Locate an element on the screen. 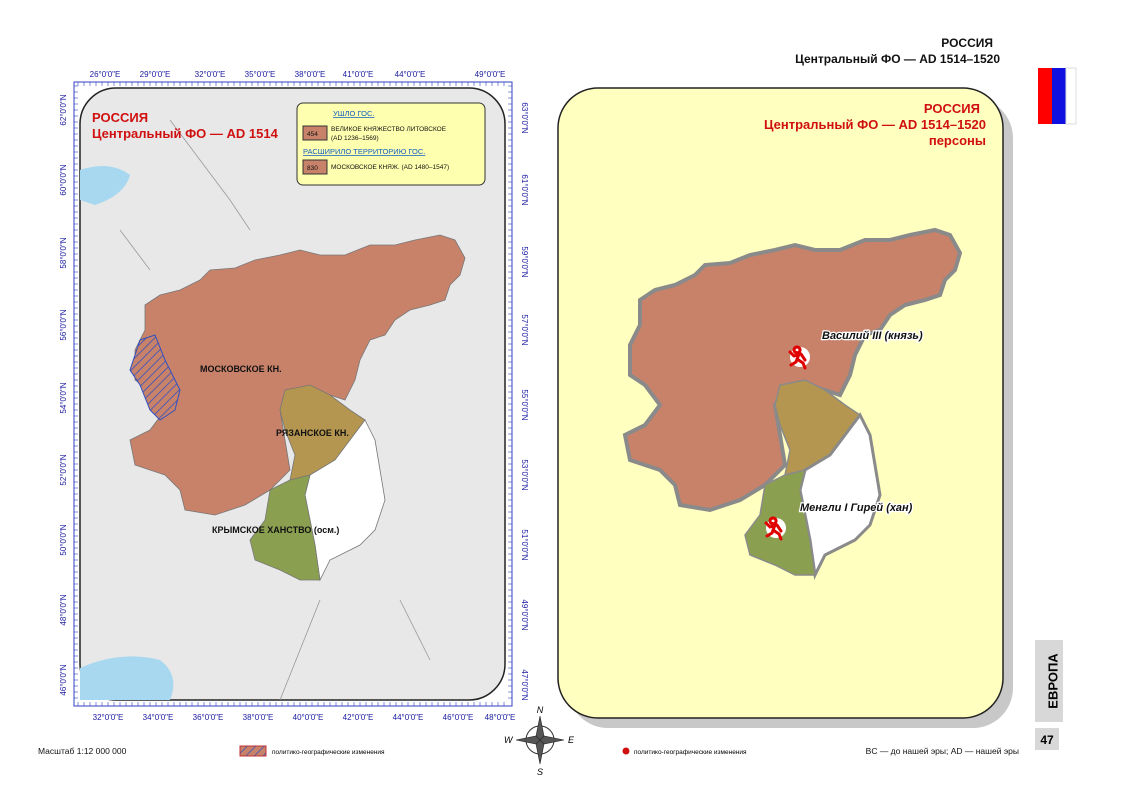  latitude-label: 61°0'0"N is located at coordinates (524, 189).